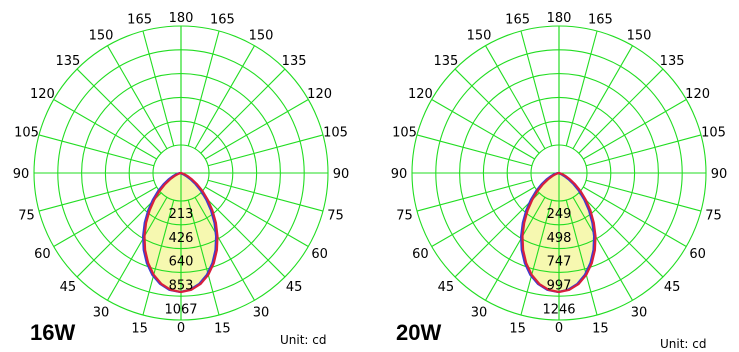 The width and height of the screenshot is (739, 352). Describe the element at coordinates (559, 262) in the screenshot. I see `ring-value-label: 747` at that location.